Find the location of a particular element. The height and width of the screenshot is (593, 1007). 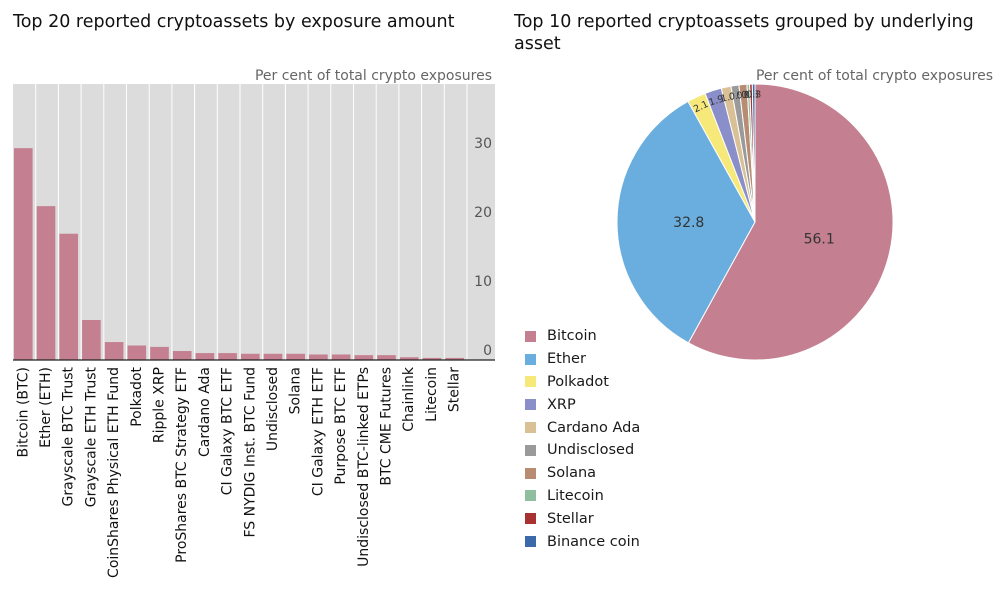

x-tick-label: Bitcoin (BTC) is located at coordinates (23, 412).